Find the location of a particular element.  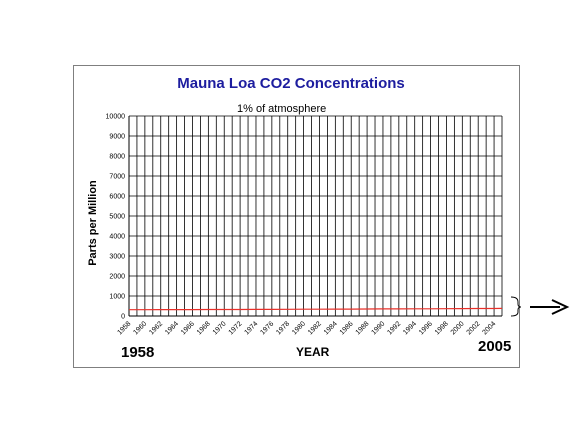

end-year-label: 2005 is located at coordinates (495, 346).